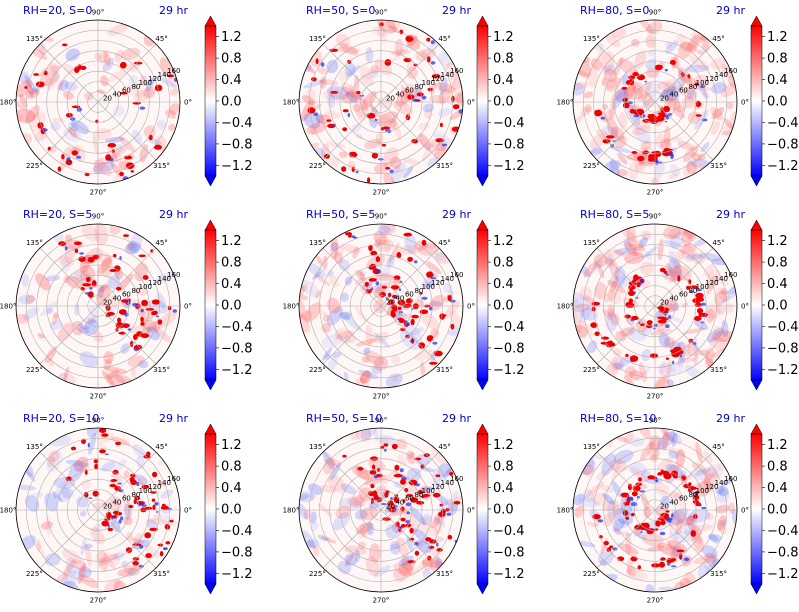 This screenshot has height=612, width=799. Describe the element at coordinates (98, 601) in the screenshot. I see `angle-tick-label: 270°` at that location.